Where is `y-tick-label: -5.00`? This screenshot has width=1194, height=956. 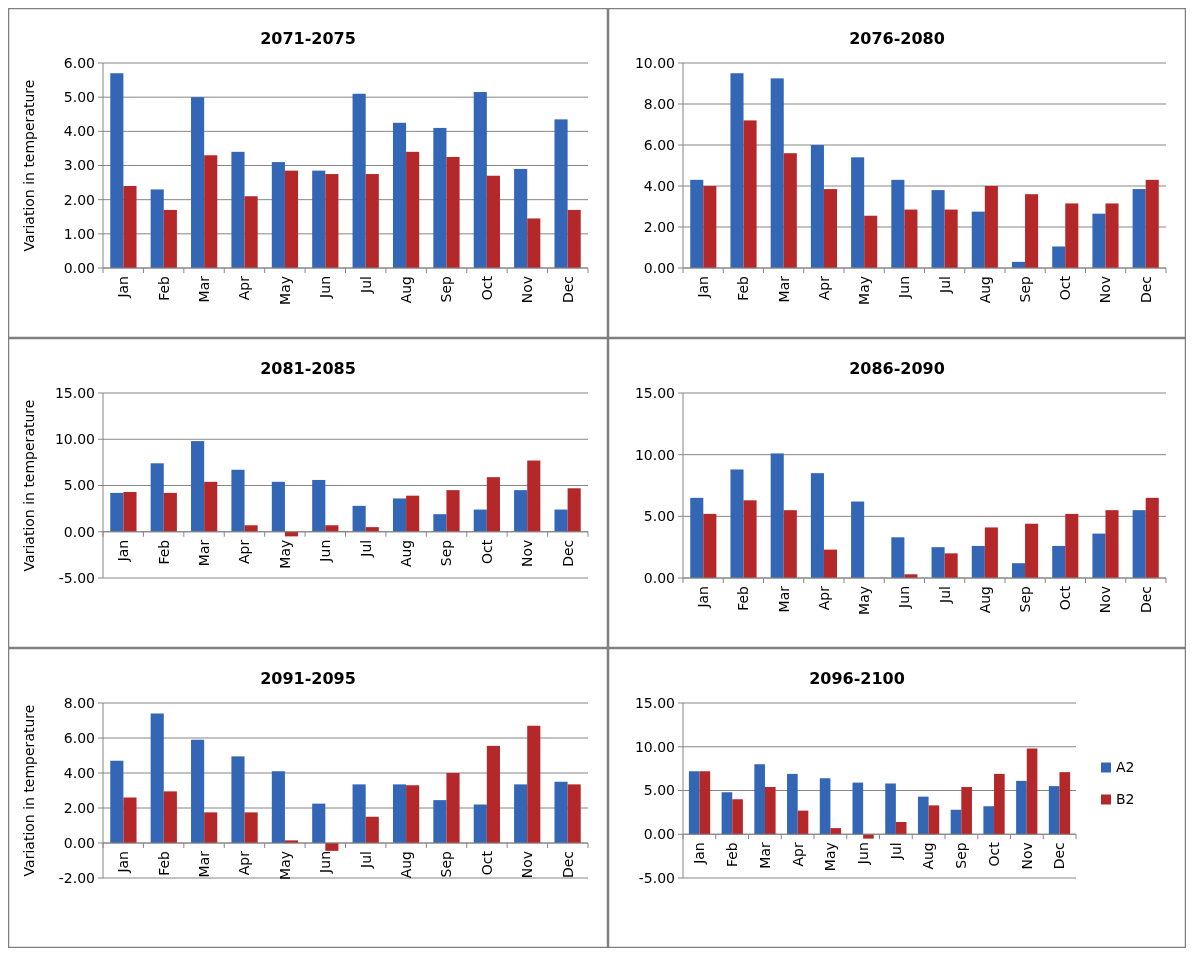
y-tick-label: -5.00 is located at coordinates (656, 877).